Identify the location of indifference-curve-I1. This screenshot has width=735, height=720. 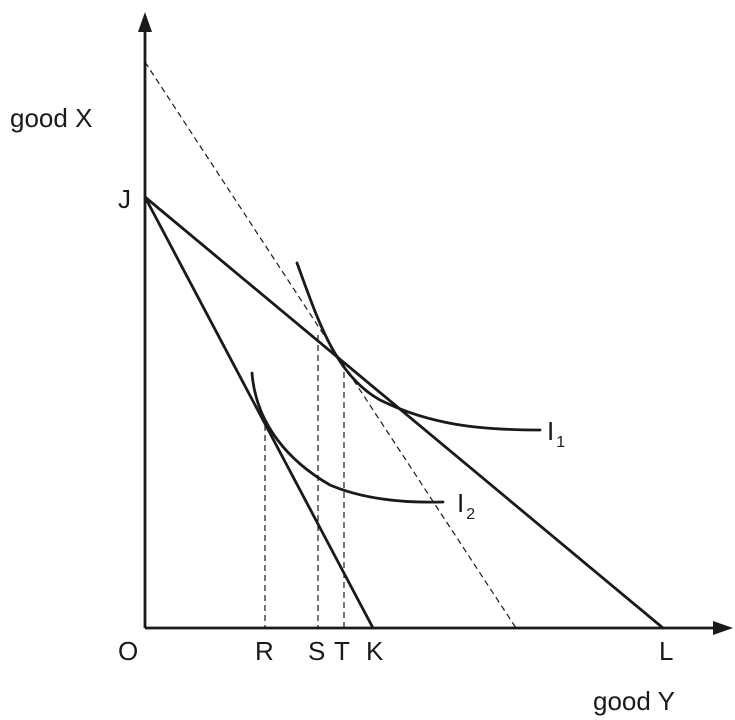
(418, 346).